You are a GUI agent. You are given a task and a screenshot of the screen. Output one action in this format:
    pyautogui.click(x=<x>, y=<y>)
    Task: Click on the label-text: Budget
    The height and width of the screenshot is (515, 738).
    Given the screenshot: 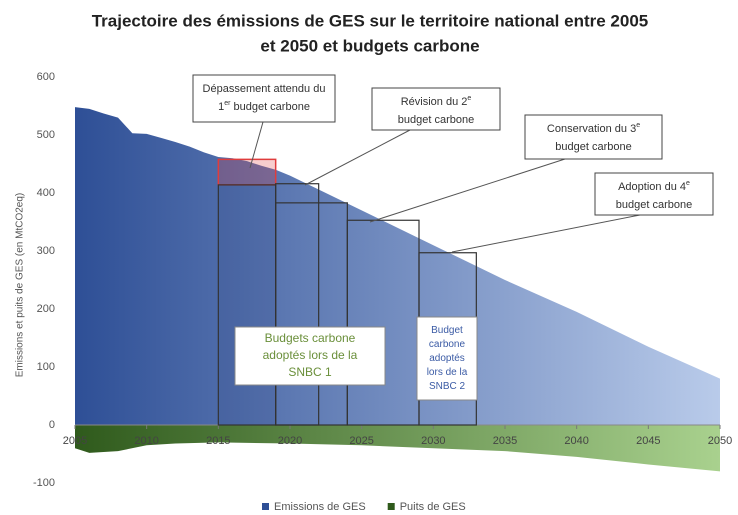 What is the action you would take?
    pyautogui.click(x=447, y=330)
    